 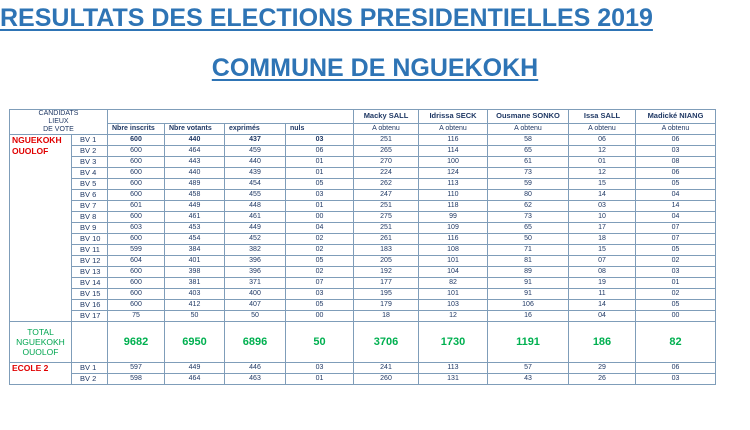 What do you see at coordinates (89, 162) in the screenshot?
I see `bureau-de-vote: BV 3` at bounding box center [89, 162].